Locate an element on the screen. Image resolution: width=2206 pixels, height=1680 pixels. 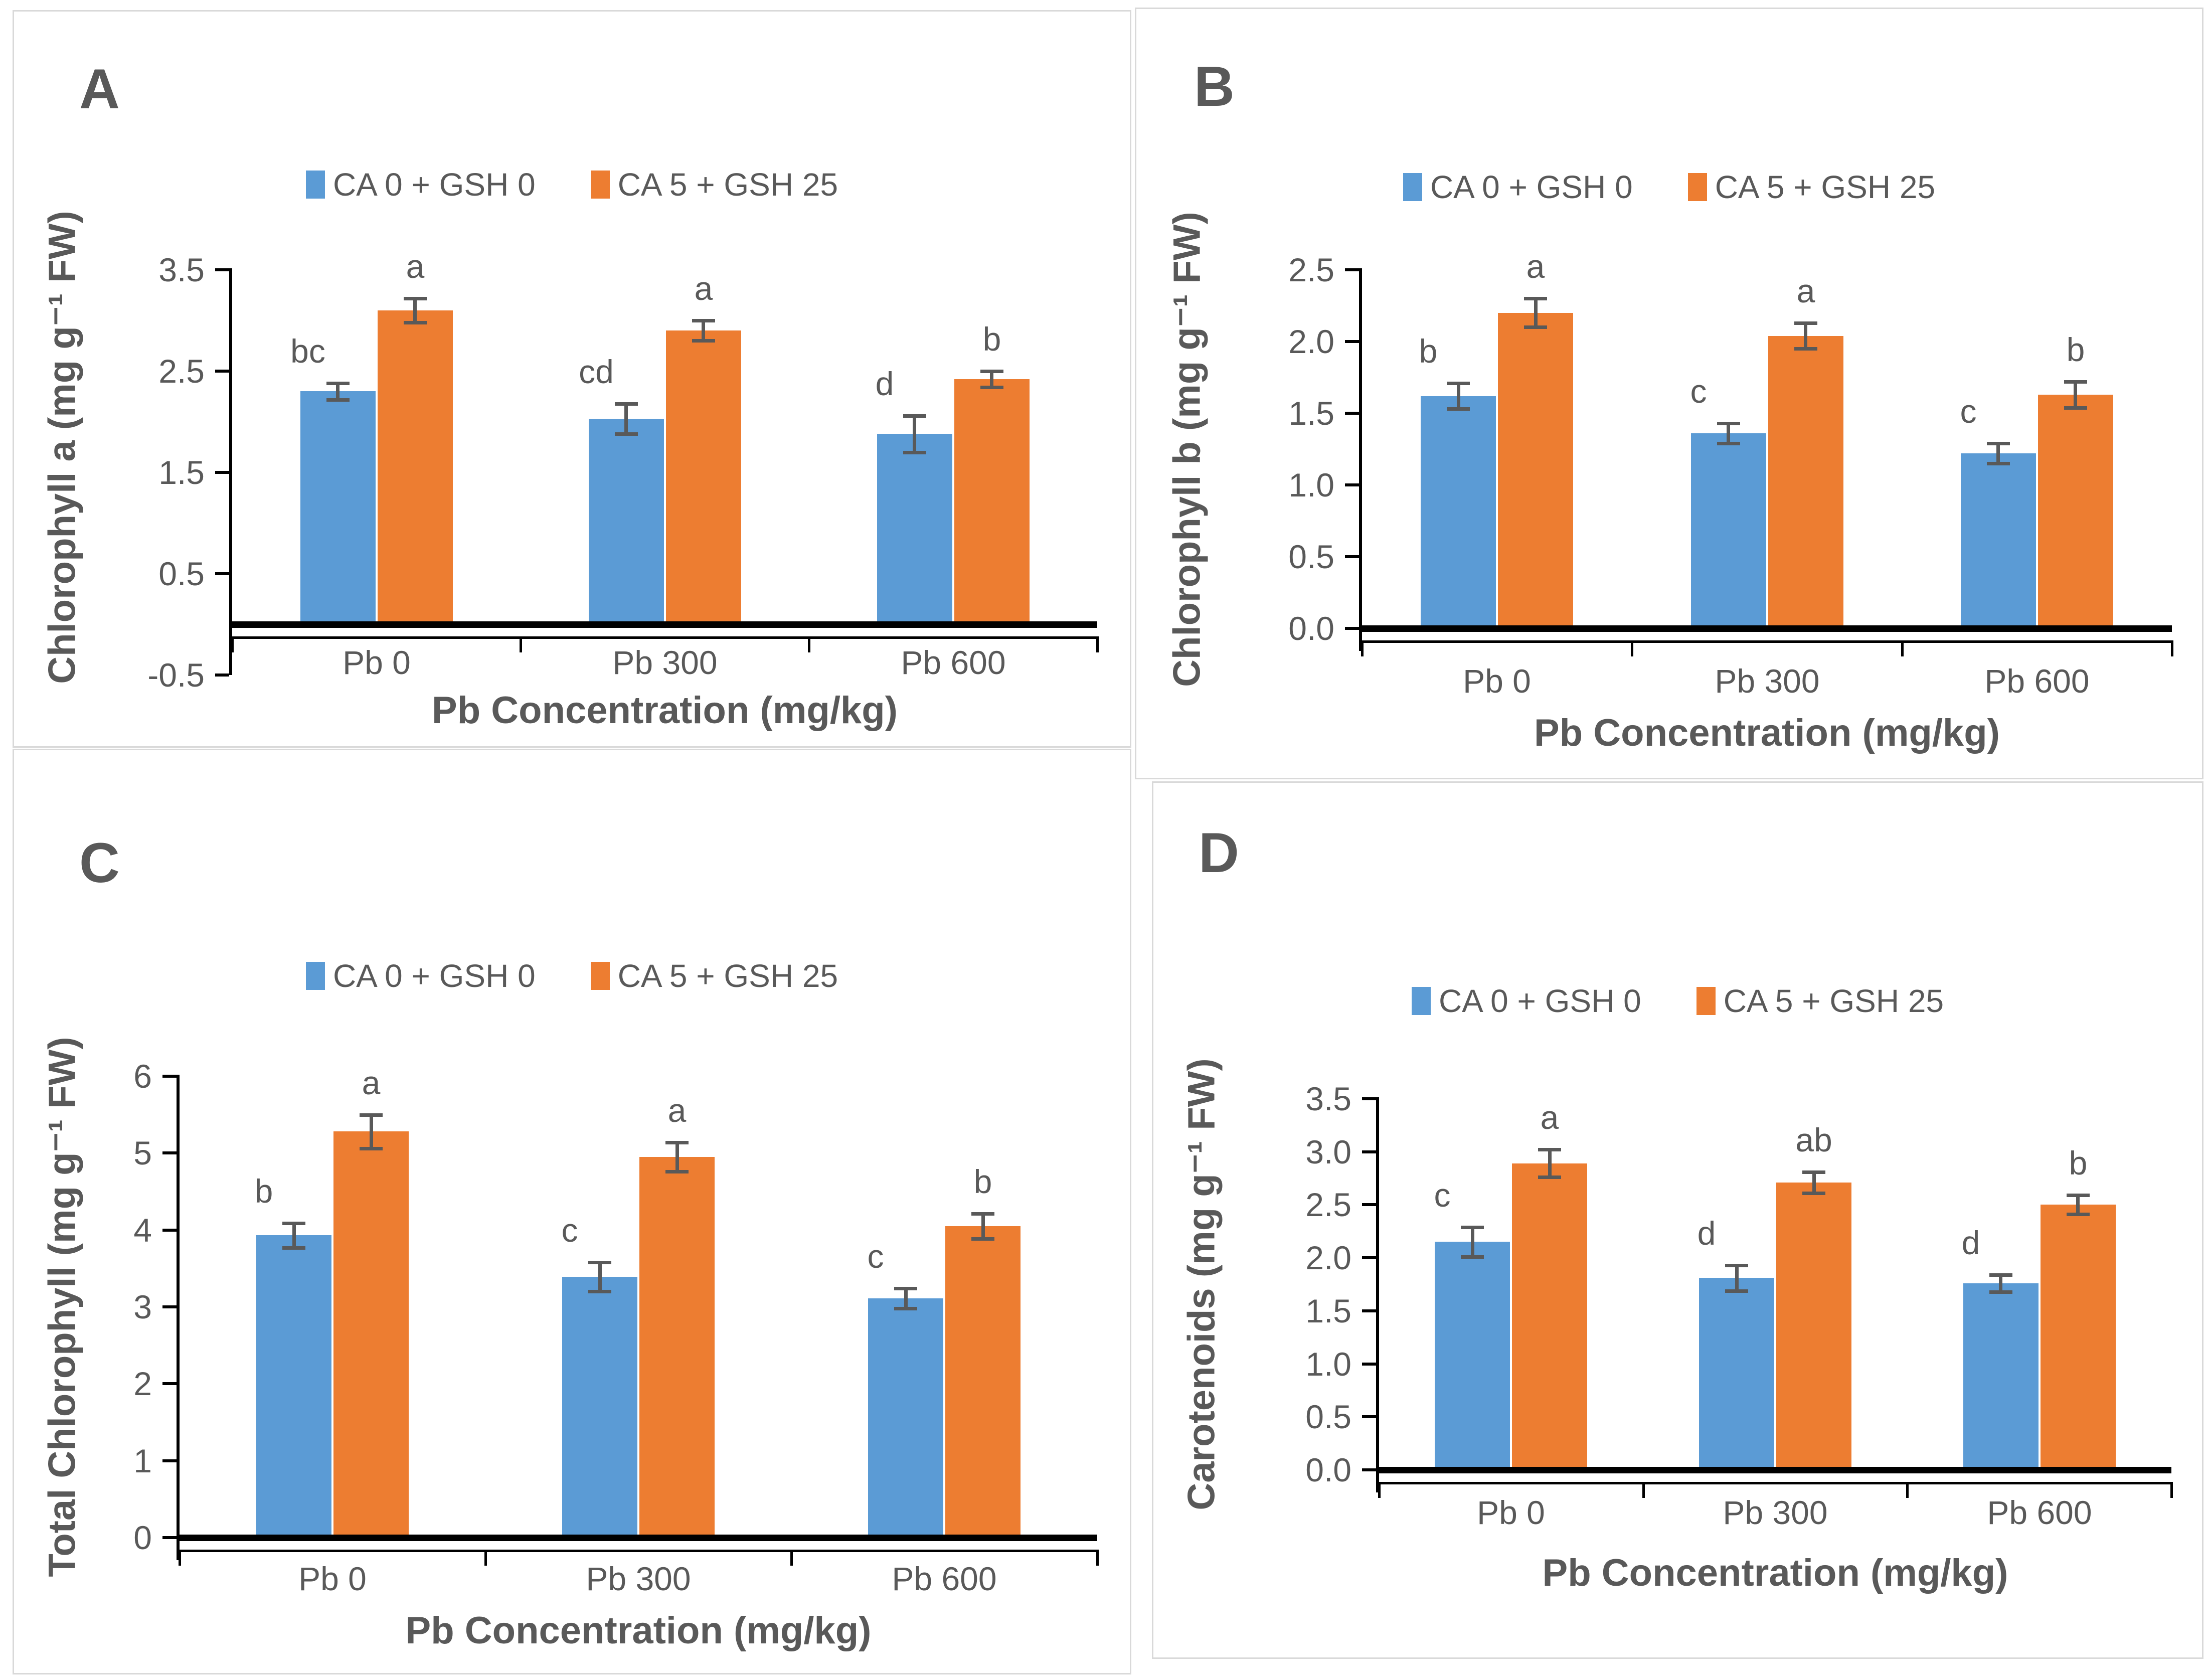
y-tick-label: 5 is located at coordinates (142, 1152).